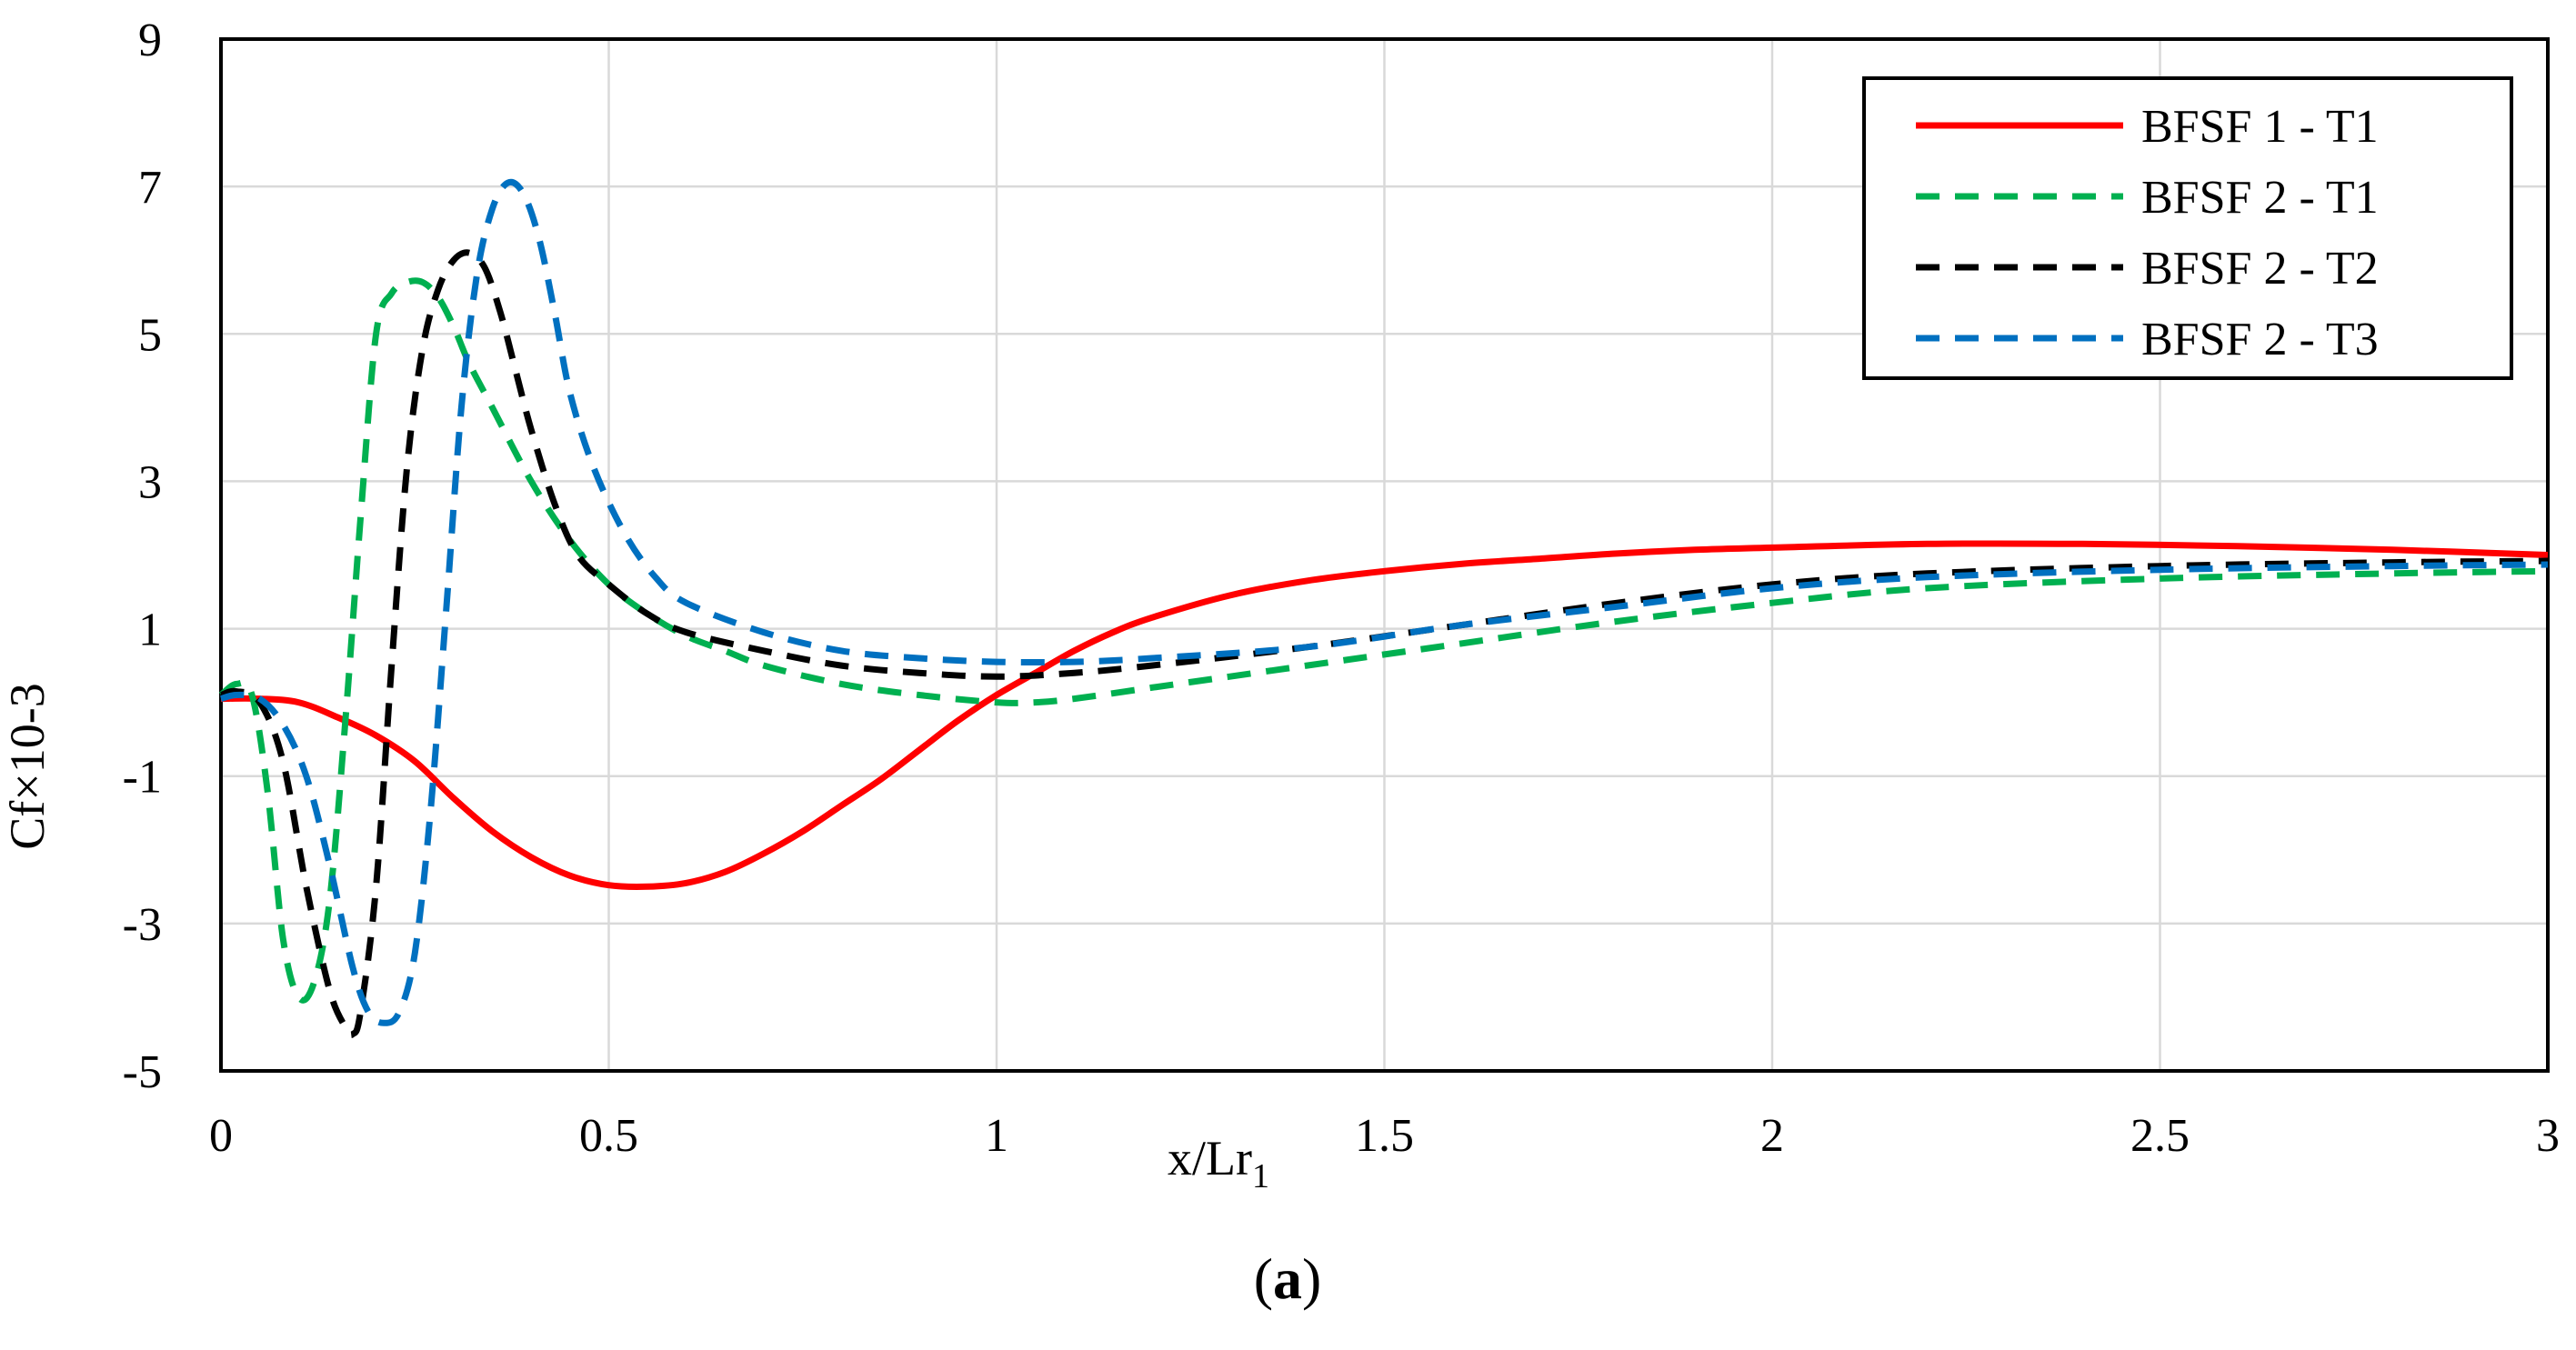  What do you see at coordinates (996, 1136) in the screenshot?
I see `x-tick-label: 1` at bounding box center [996, 1136].